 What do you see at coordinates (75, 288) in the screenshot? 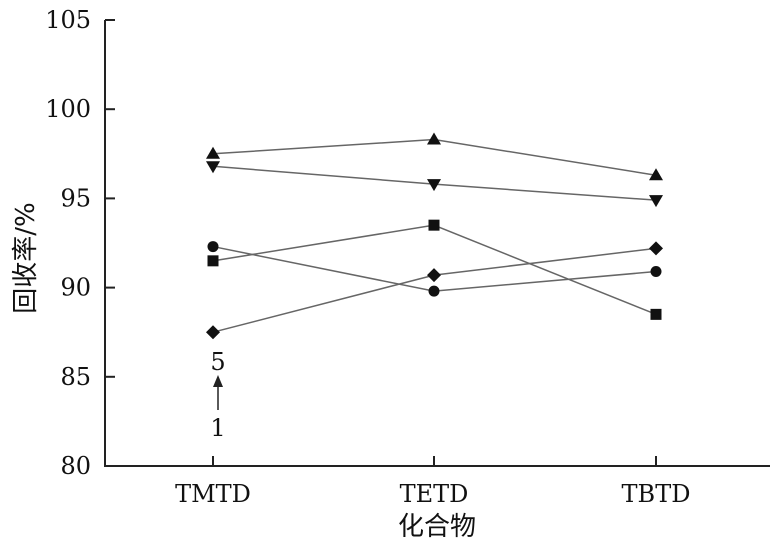
I see `y-tick-label: 90` at bounding box center [75, 288].